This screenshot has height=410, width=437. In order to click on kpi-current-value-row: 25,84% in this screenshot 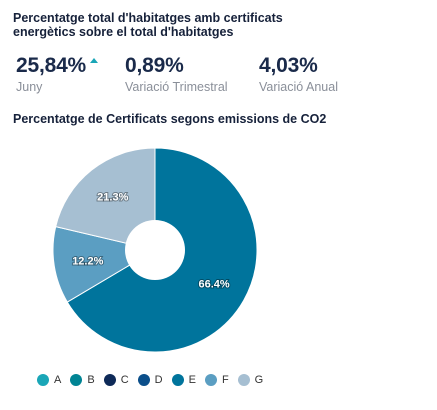, I will do `click(57, 66)`.